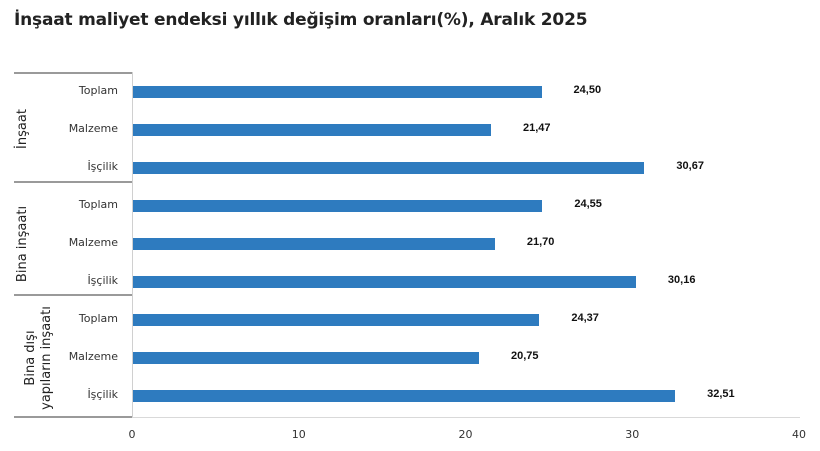 The height and width of the screenshot is (451, 820). What do you see at coordinates (466, 417) in the screenshot?
I see `x-axis-line` at bounding box center [466, 417].